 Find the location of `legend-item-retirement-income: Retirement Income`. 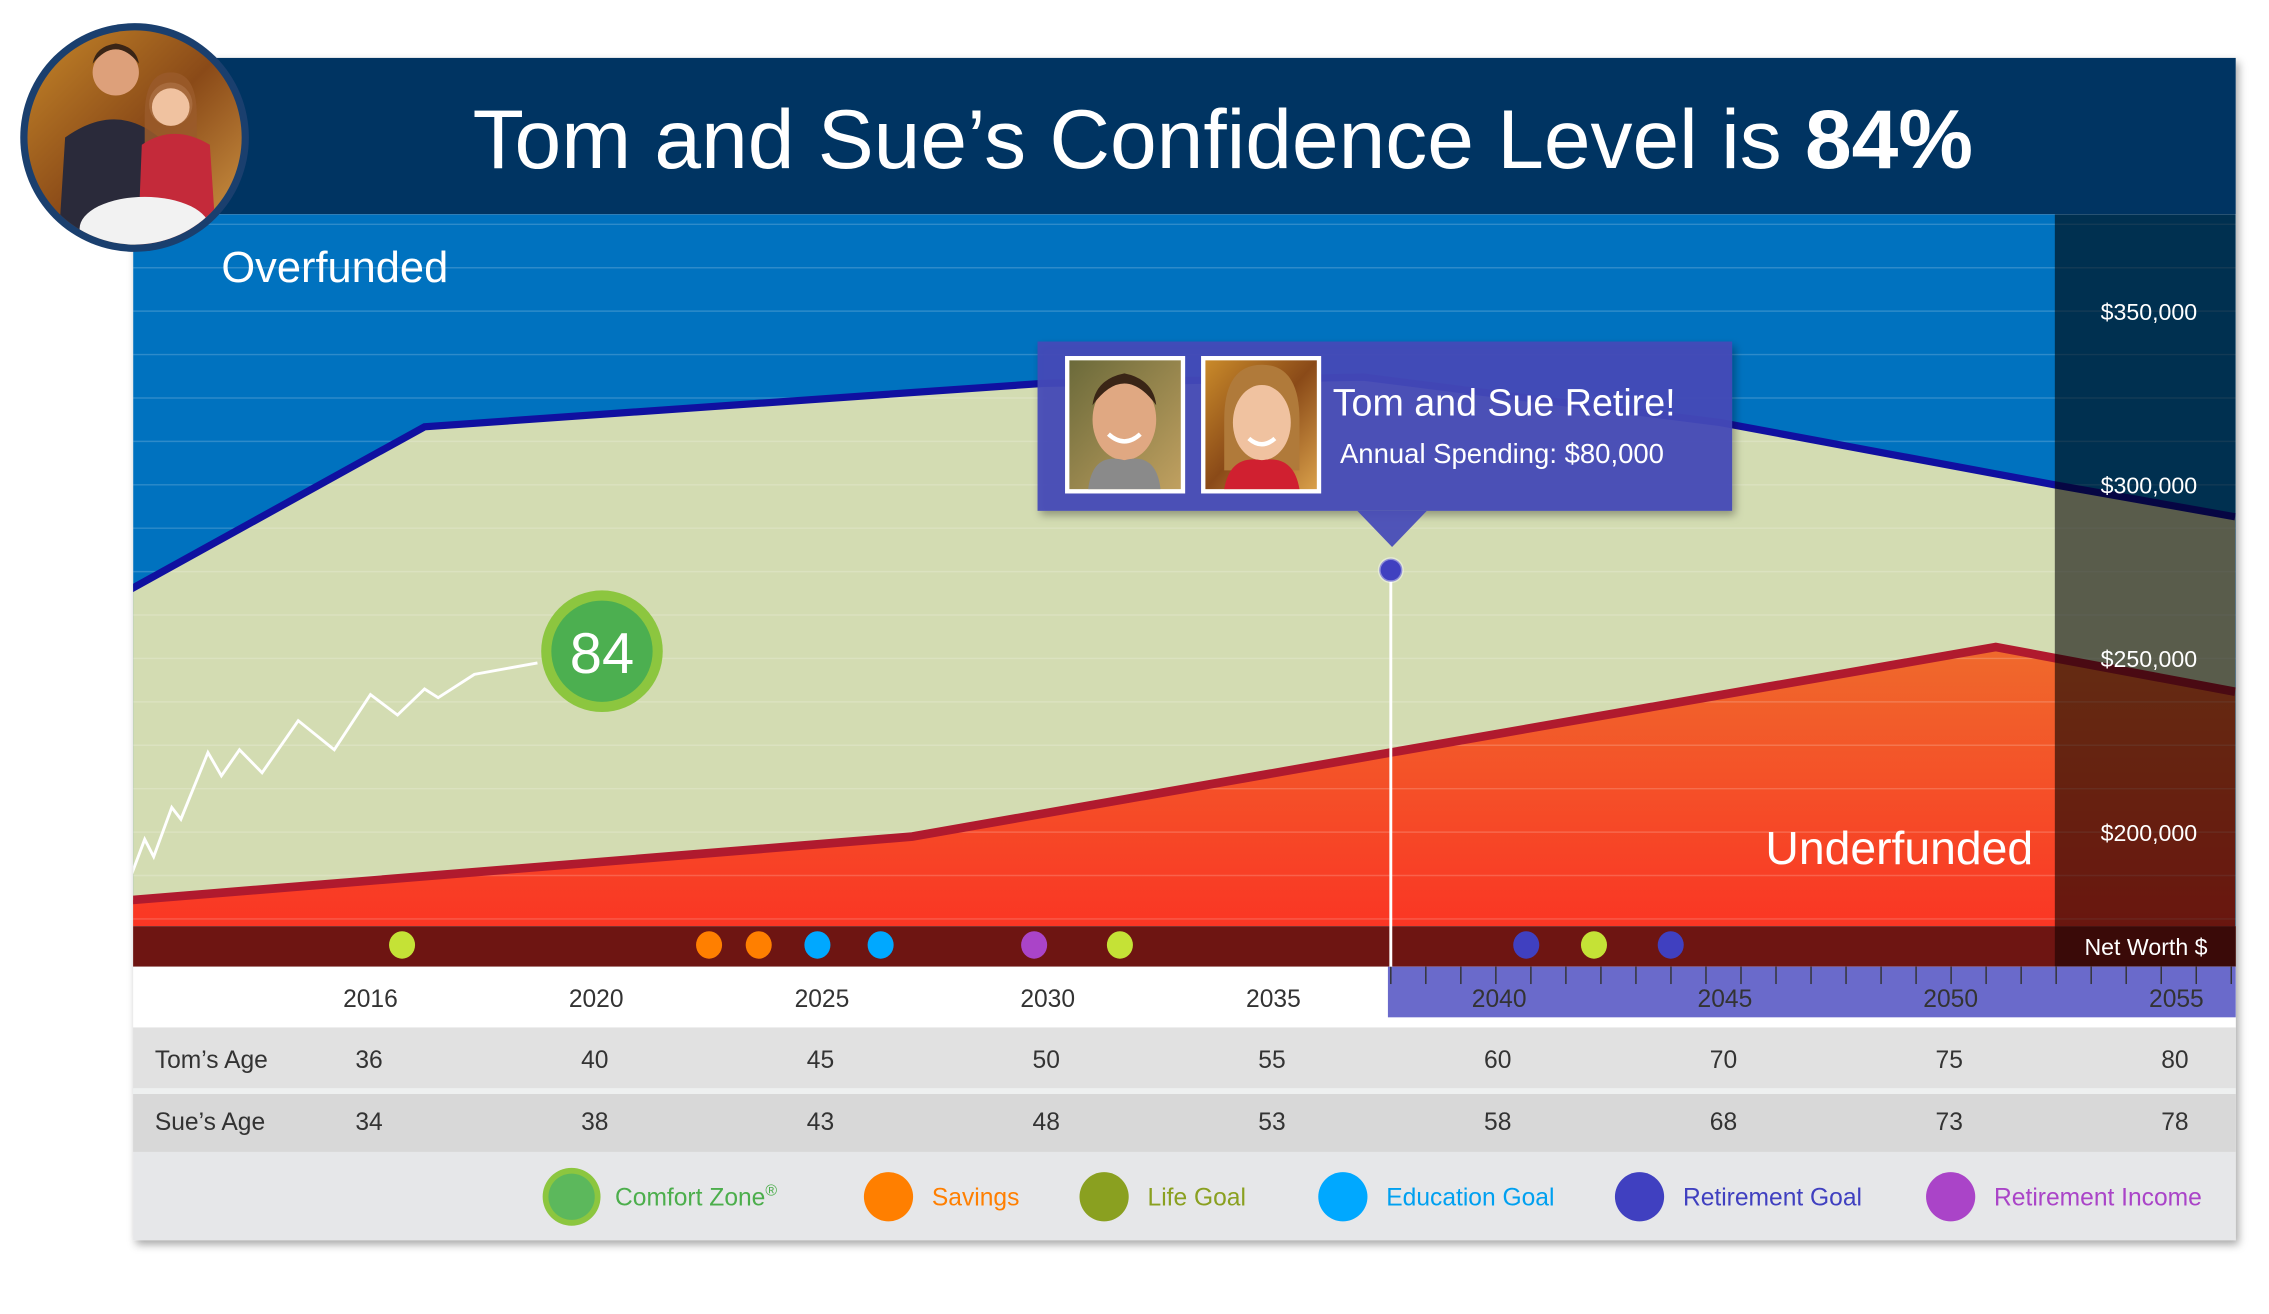

legend-item-retirement-income: Retirement Income is located at coordinates (2064, 1197).